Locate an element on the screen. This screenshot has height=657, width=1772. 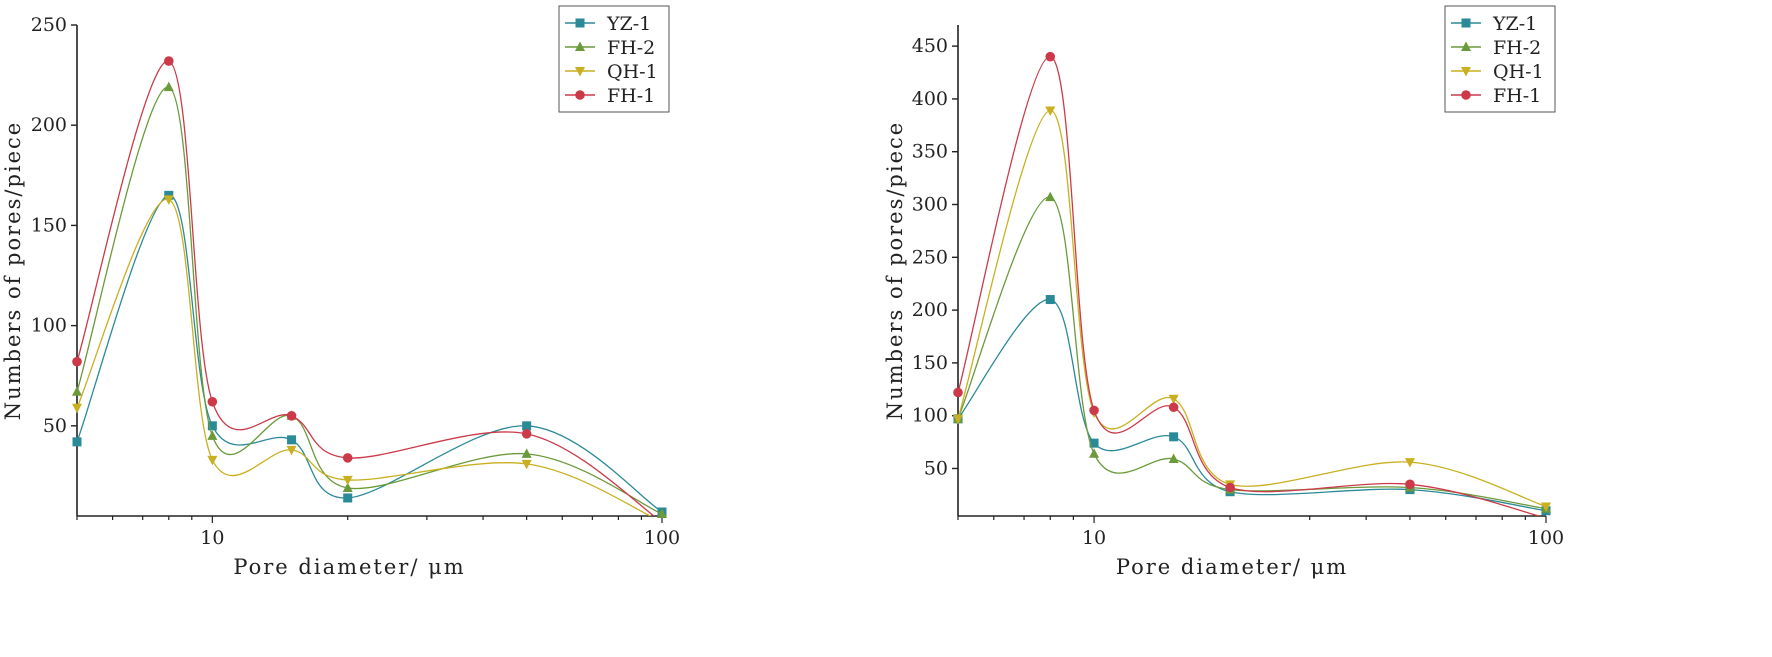
y-tick-label: 350 is located at coordinates (930, 152).